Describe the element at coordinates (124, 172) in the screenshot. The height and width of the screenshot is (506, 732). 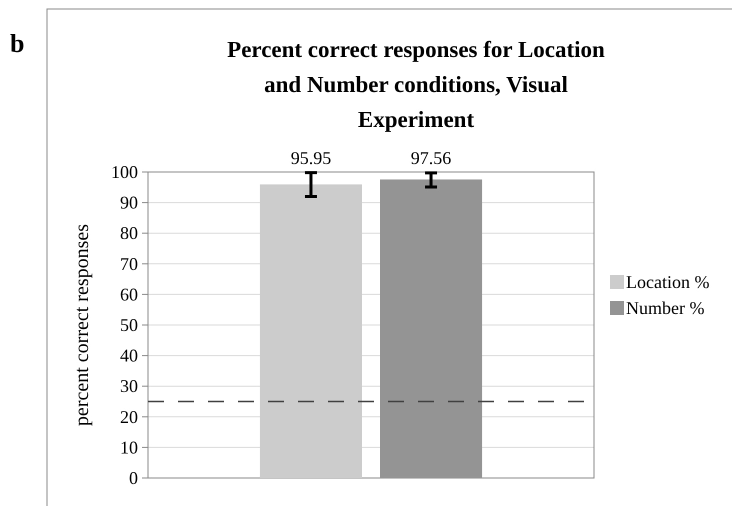
I see `y-tick-label: 100` at that location.